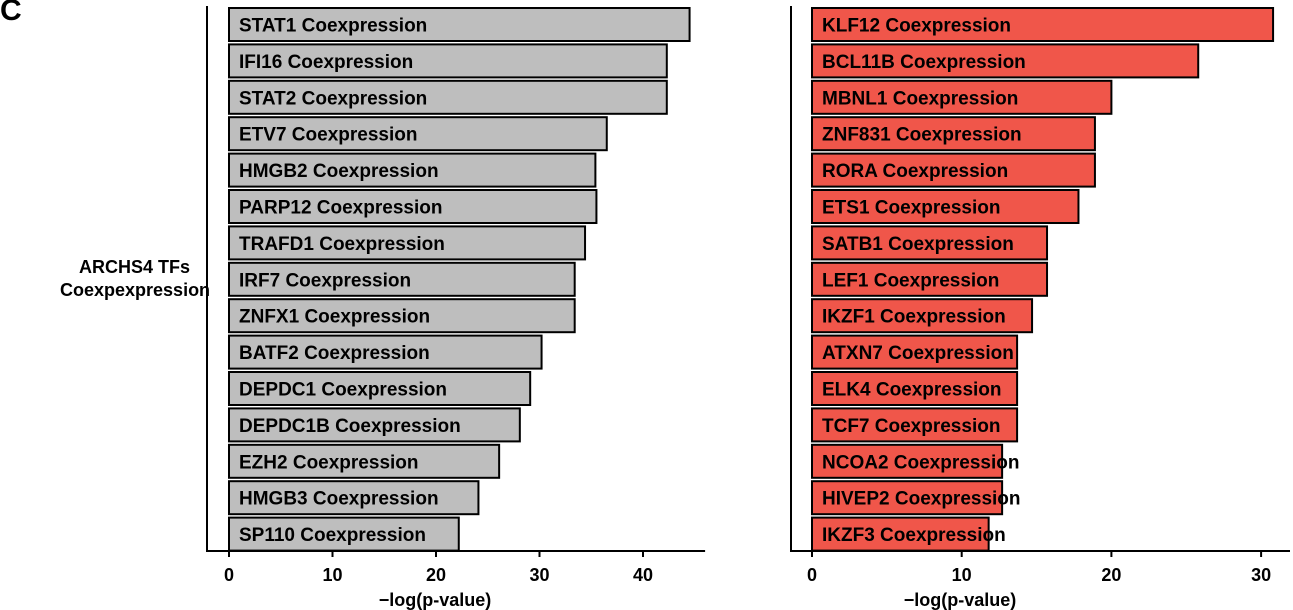 The image size is (1293, 610). What do you see at coordinates (911, 208) in the screenshot?
I see `bar-label: ETS1 Coexpression` at bounding box center [911, 208].